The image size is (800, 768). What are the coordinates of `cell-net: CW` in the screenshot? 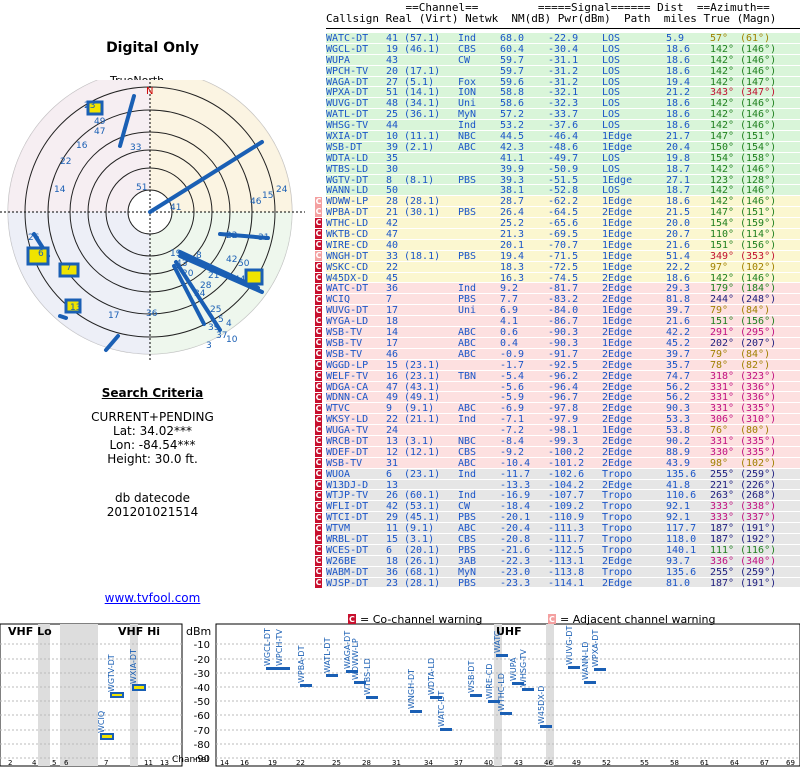 It's located at (464, 507).